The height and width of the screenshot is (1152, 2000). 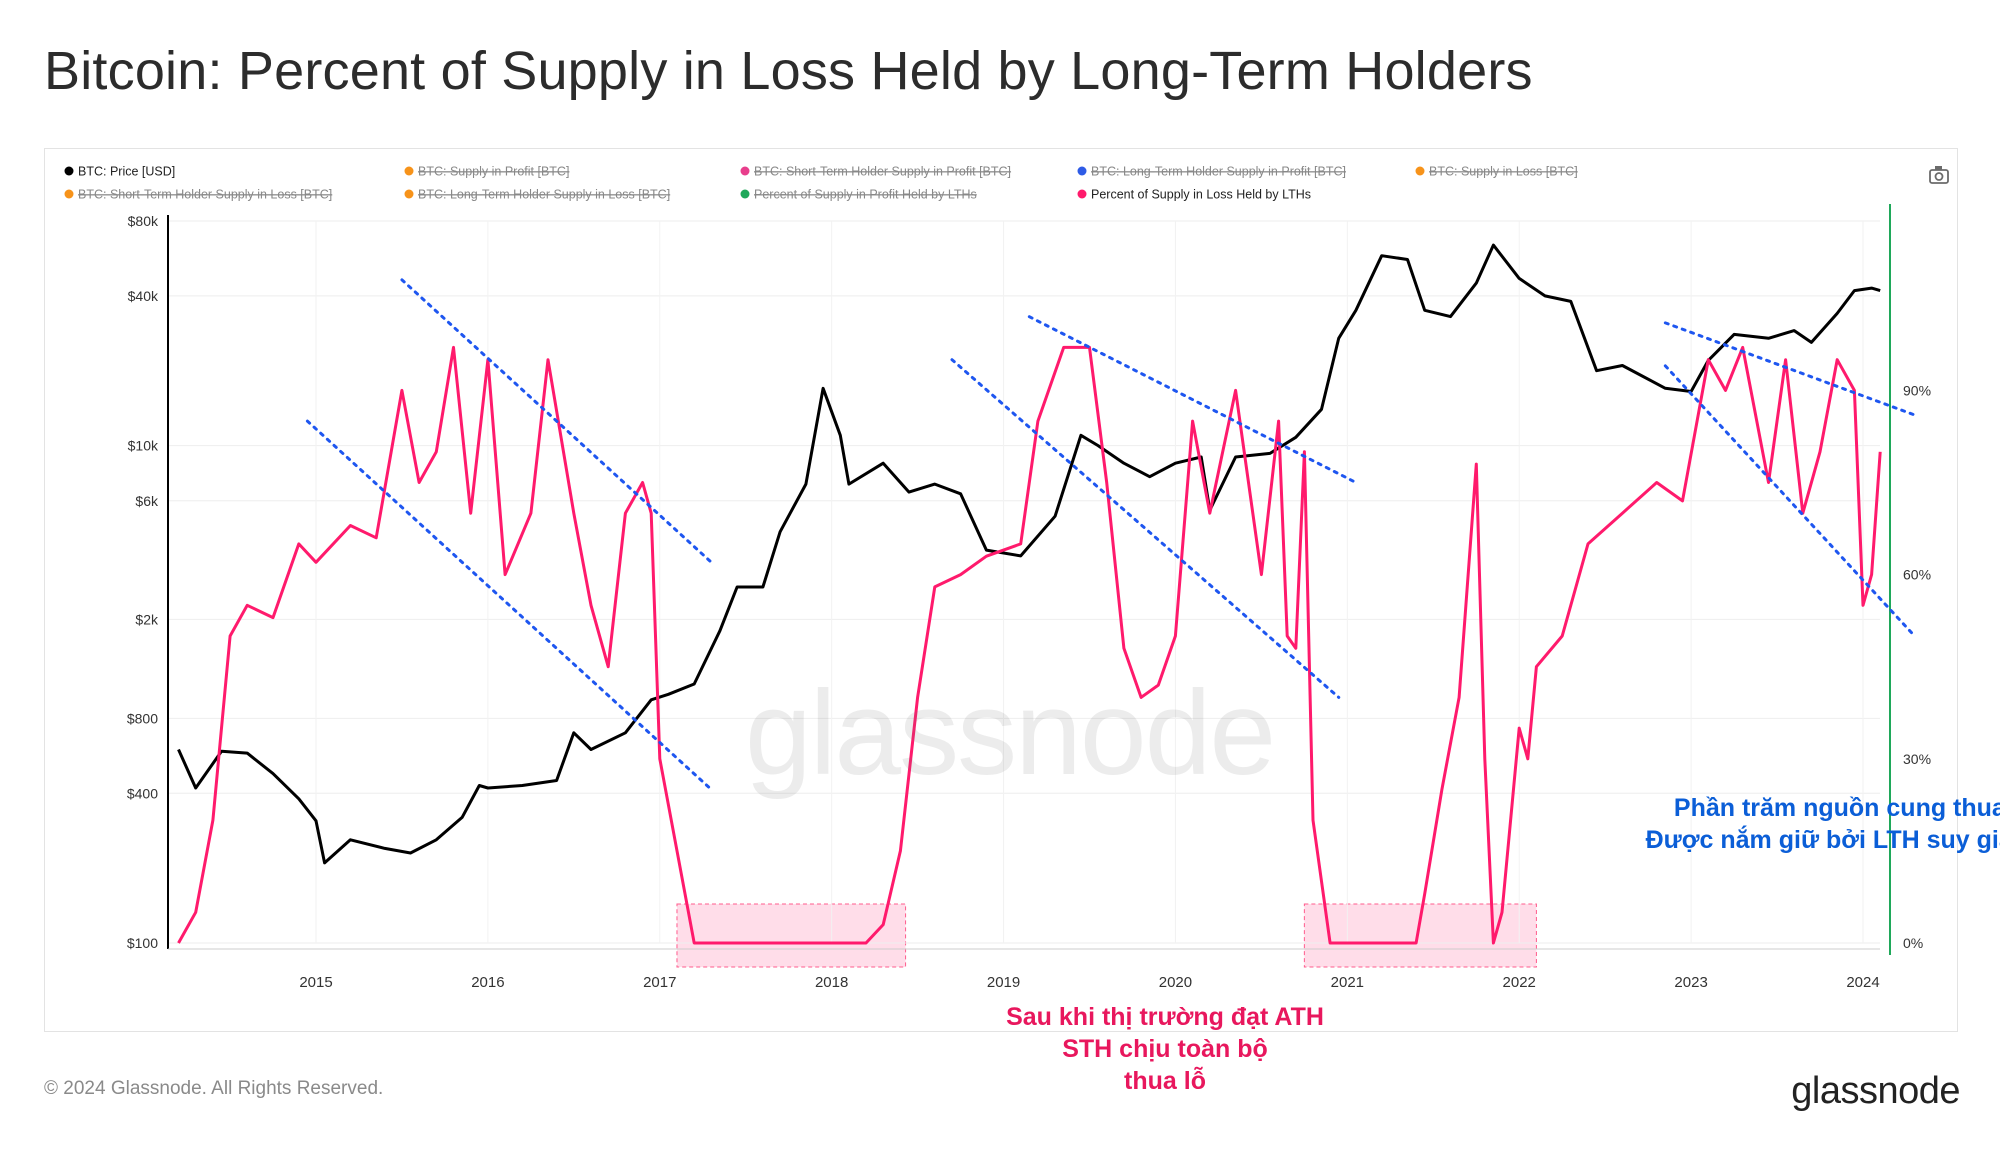 I want to click on legend-label: BTC: Price [USD], so click(x=126, y=172).